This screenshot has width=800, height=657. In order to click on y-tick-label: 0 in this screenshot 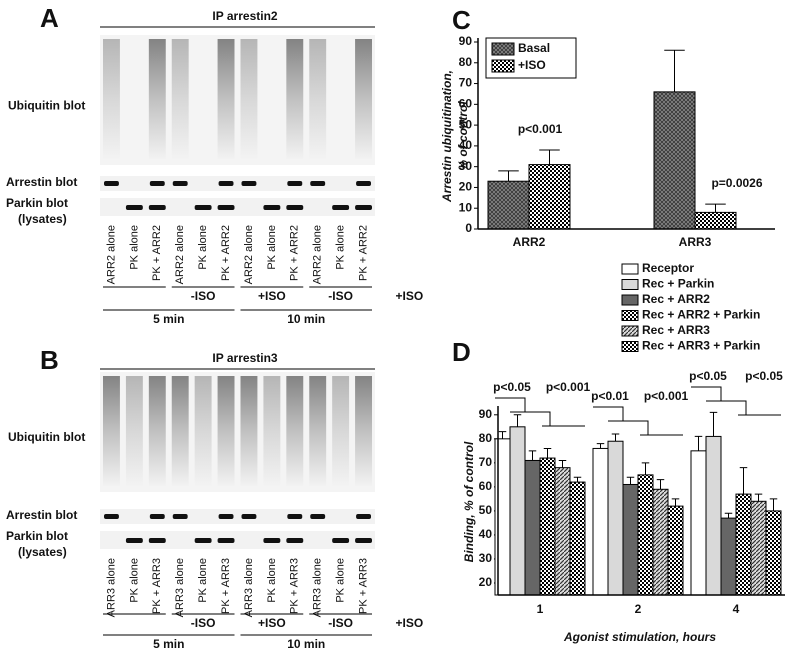, I will do `click(468, 228)`.